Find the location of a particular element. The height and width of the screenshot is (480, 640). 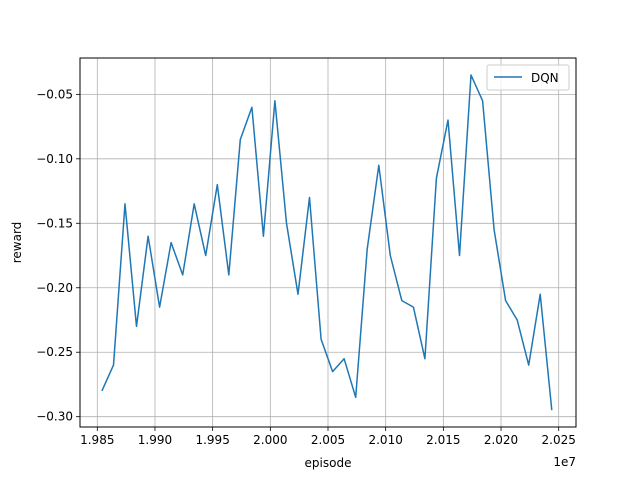

x-tick-label: 2.025 is located at coordinates (559, 440).